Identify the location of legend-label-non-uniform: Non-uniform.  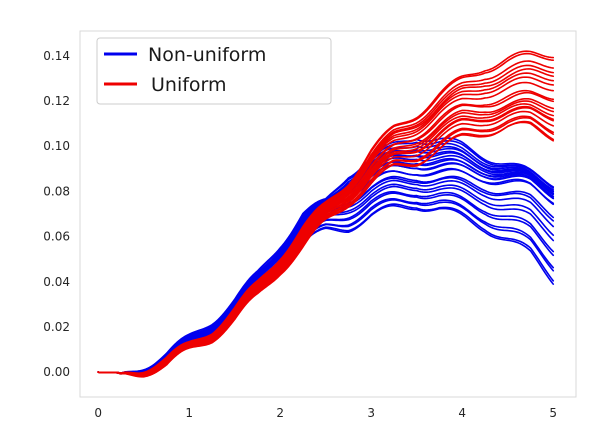
(207, 55).